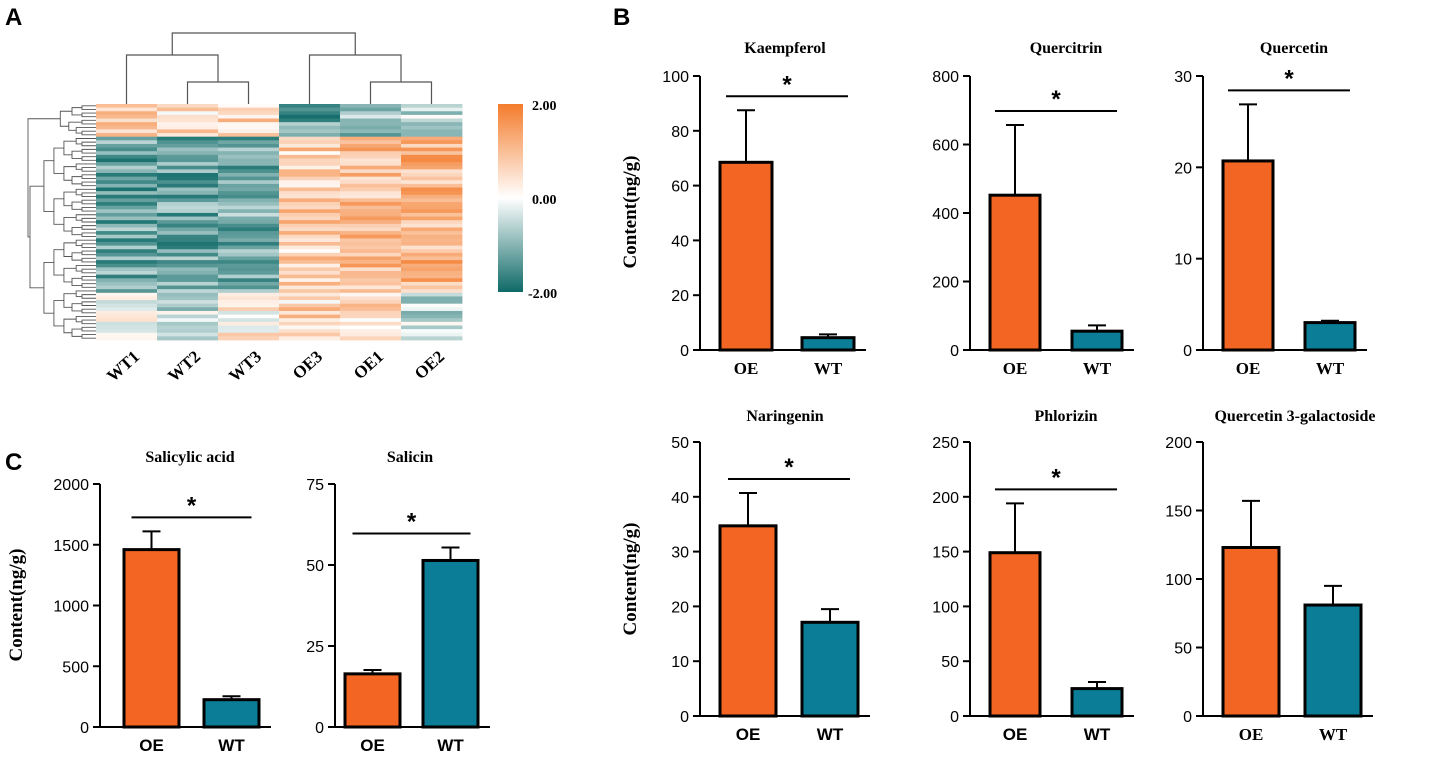 The image size is (1438, 760). Describe the element at coordinates (542, 294) in the screenshot. I see `colorbar-min-label: -2.00` at that location.